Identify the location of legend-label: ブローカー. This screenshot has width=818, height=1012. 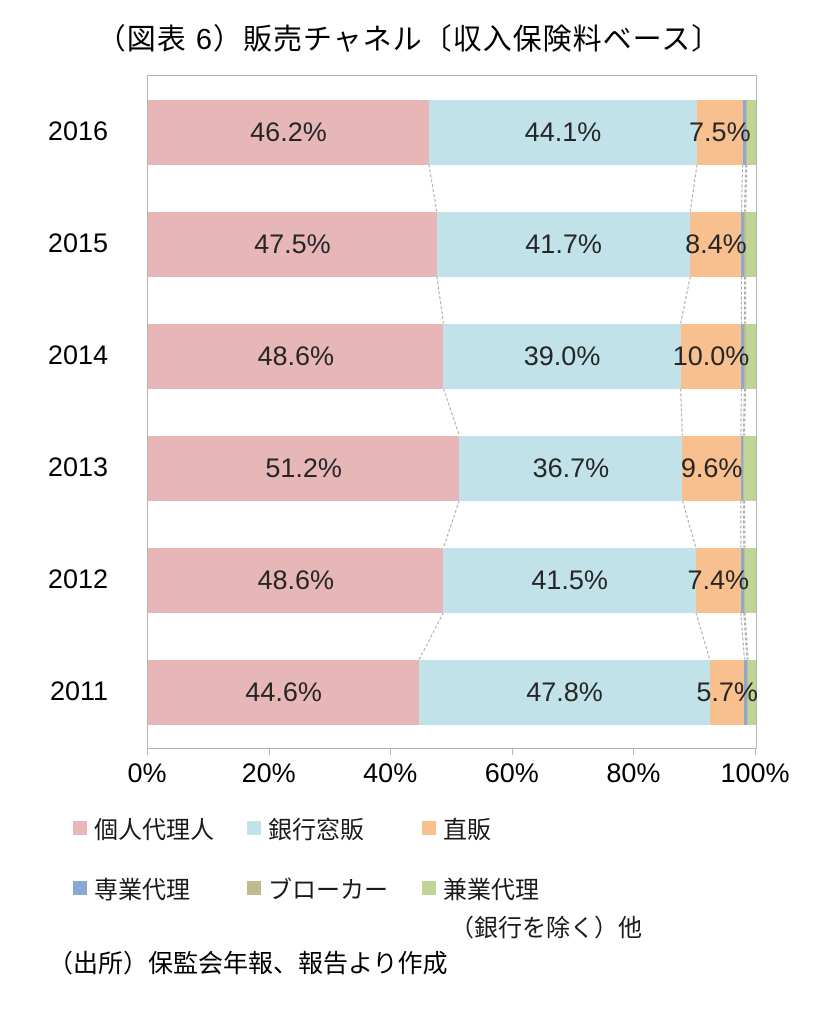
(328, 890).